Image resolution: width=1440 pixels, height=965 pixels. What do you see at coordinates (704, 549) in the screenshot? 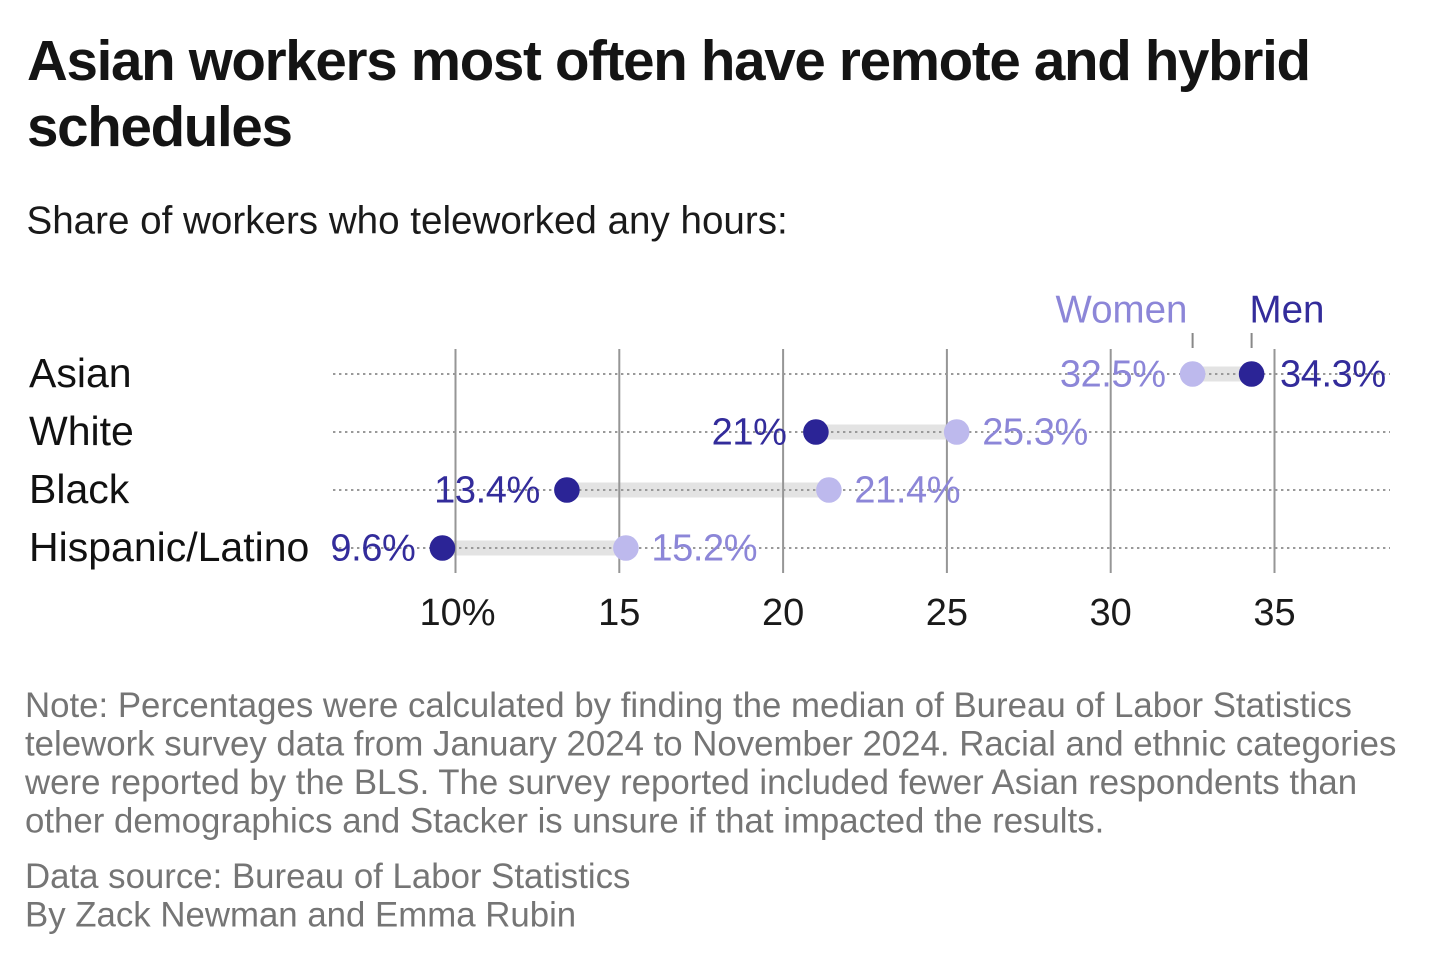
I see `svg-text: 15.2%` at bounding box center [704, 549].